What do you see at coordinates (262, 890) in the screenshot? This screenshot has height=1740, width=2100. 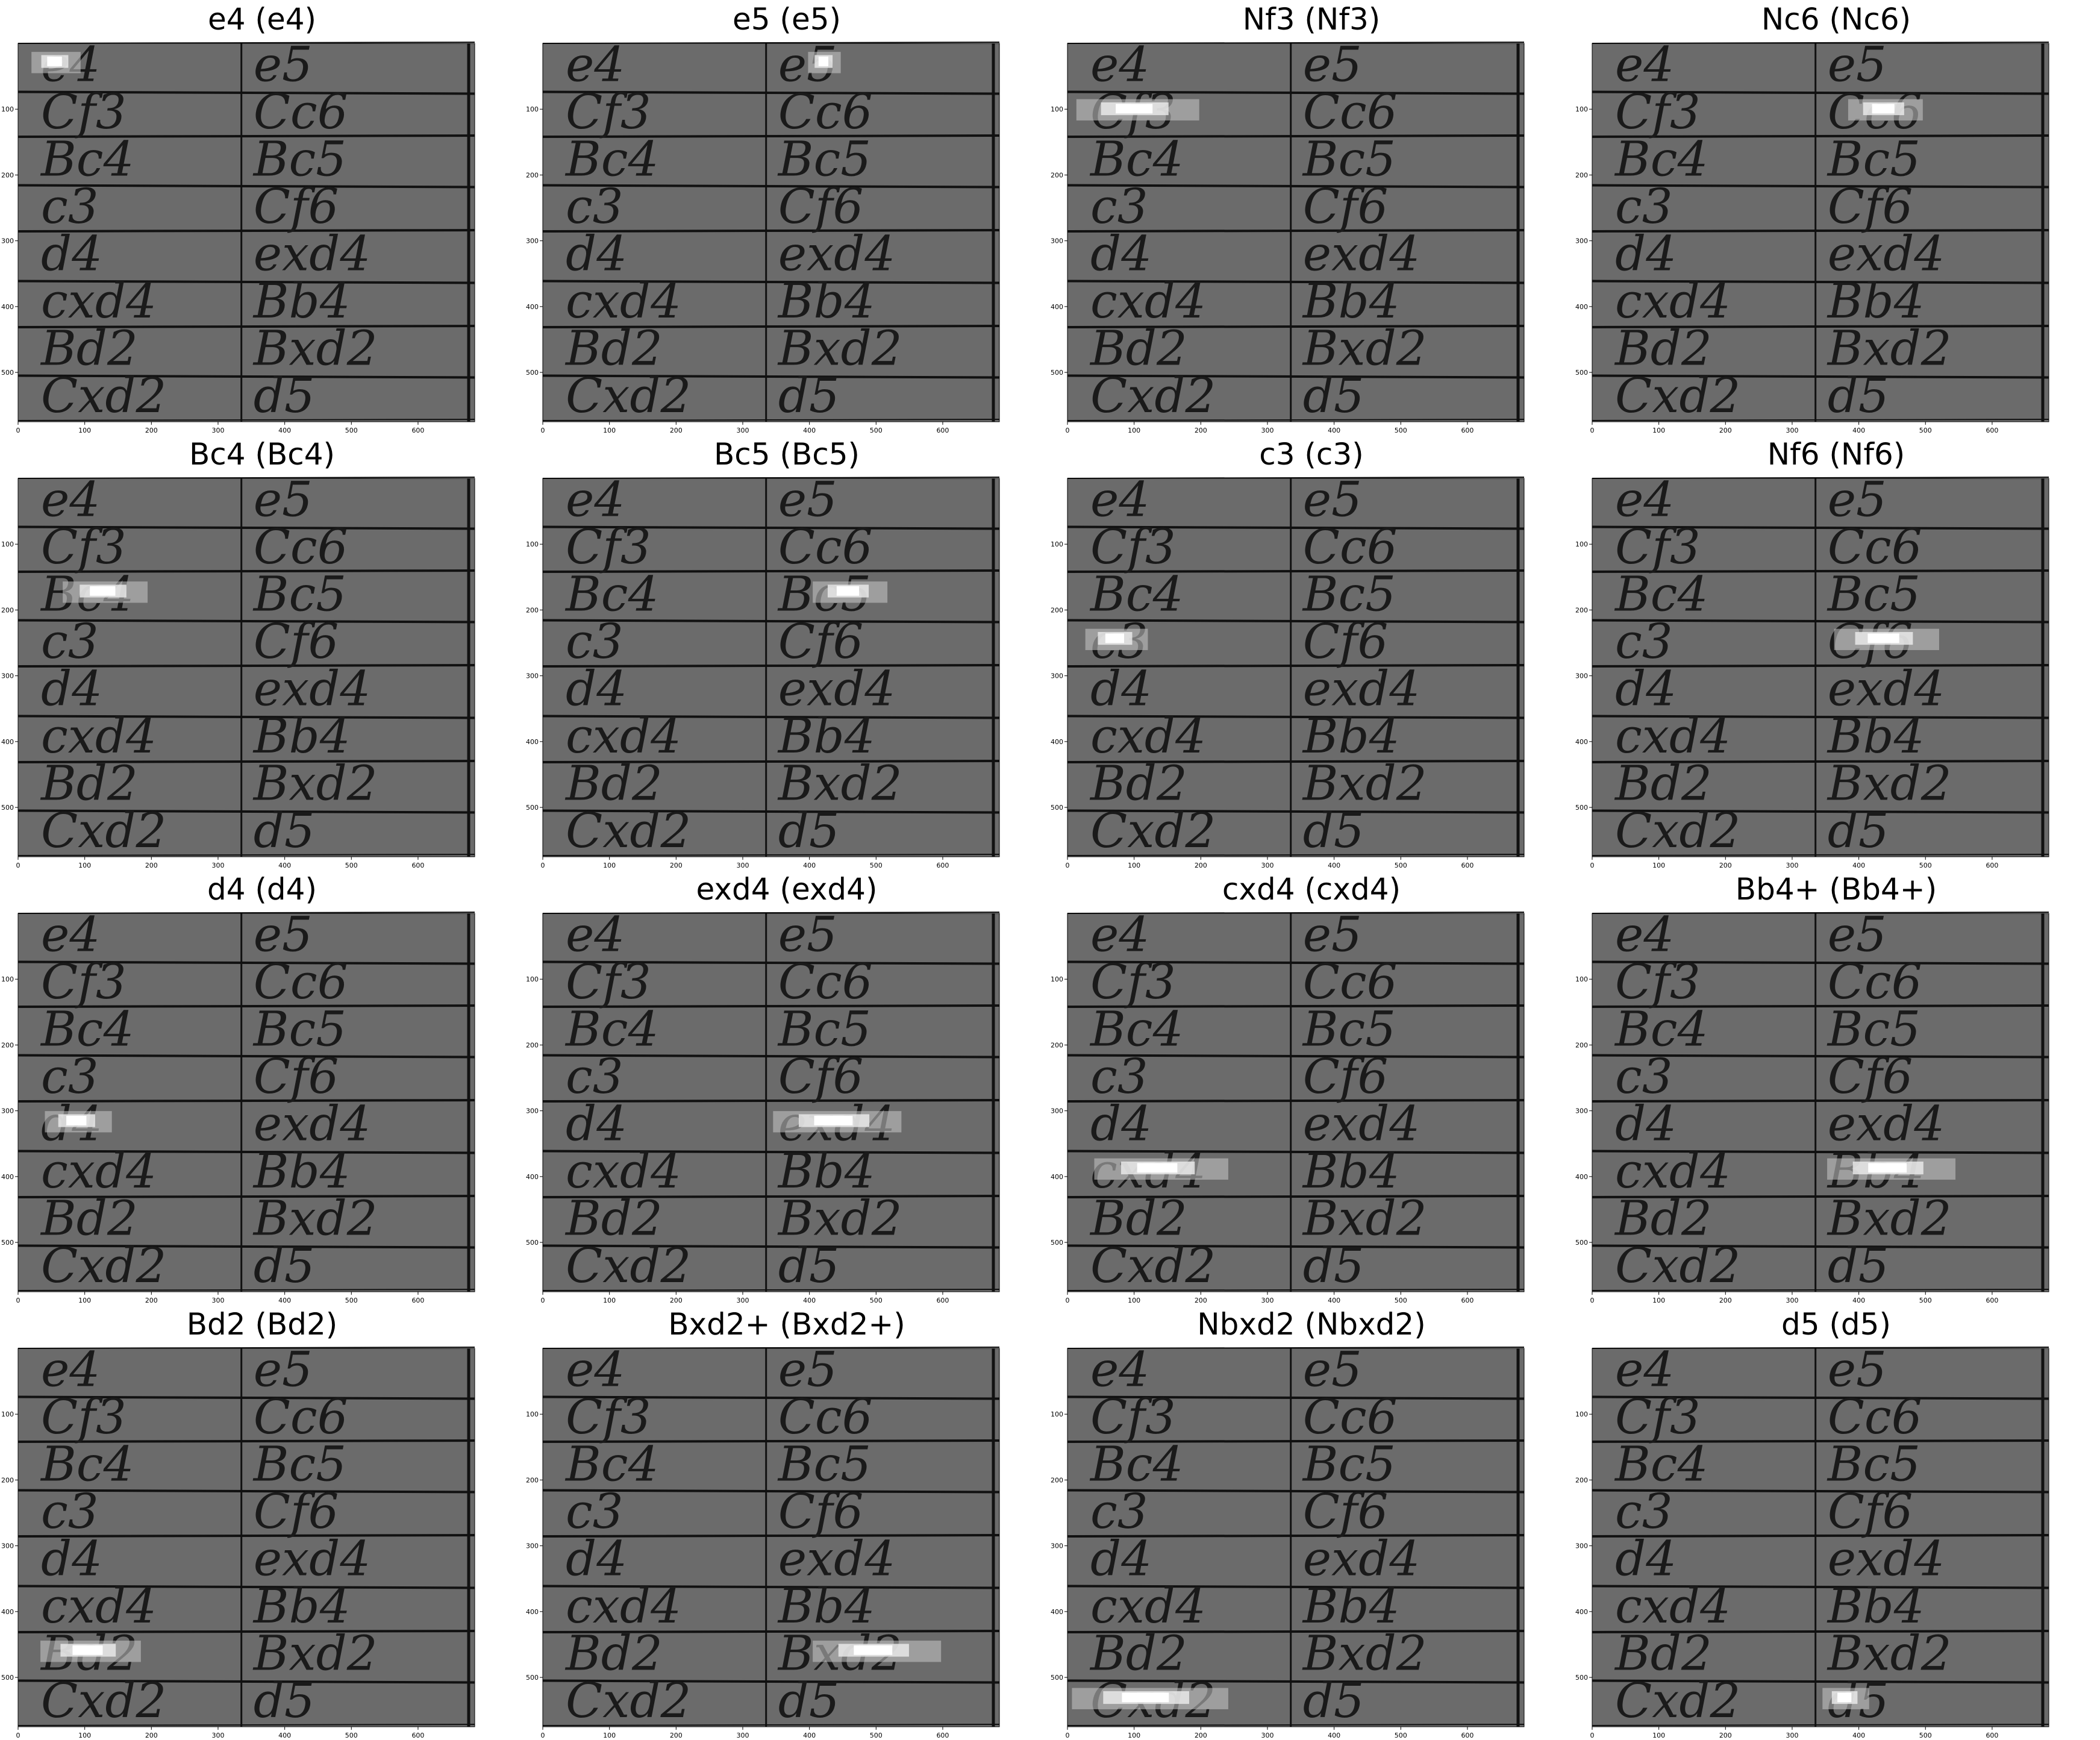 I see `panel-title: d4 (d4)` at bounding box center [262, 890].